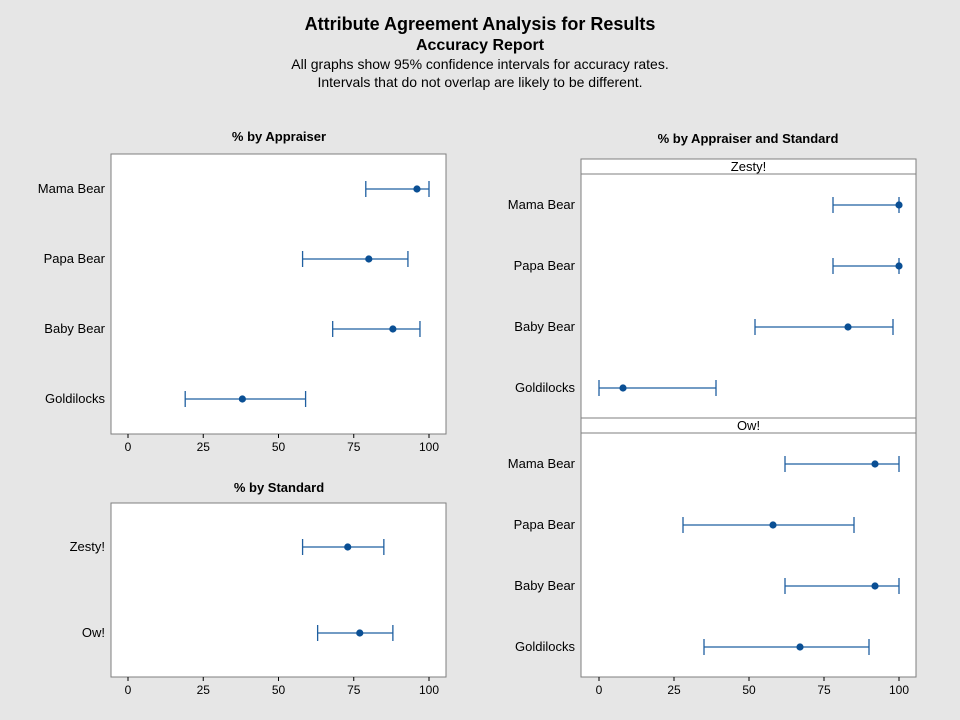 This screenshot has height=720, width=960. I want to click on appraiser-label-goldilocks: Goldilocks, so click(75, 398).